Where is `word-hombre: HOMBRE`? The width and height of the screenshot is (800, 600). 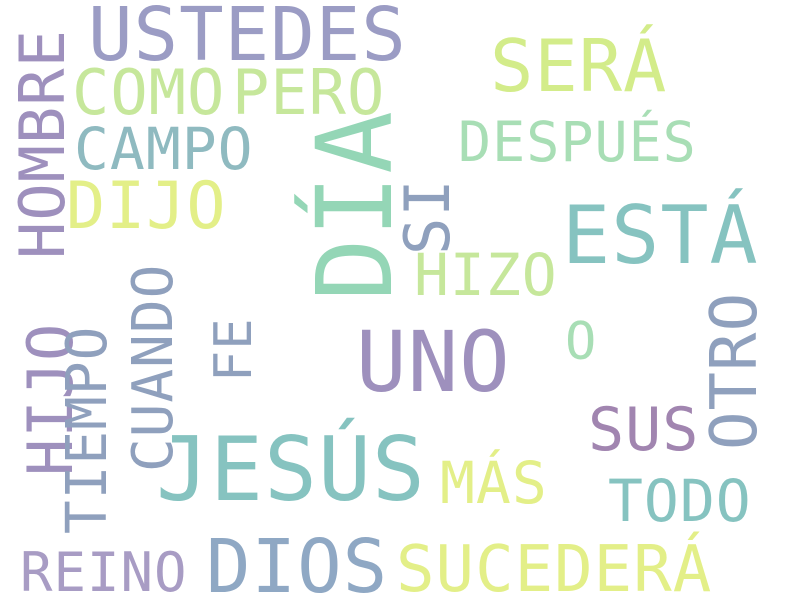 word-hombre: HOMBRE is located at coordinates (42, 144).